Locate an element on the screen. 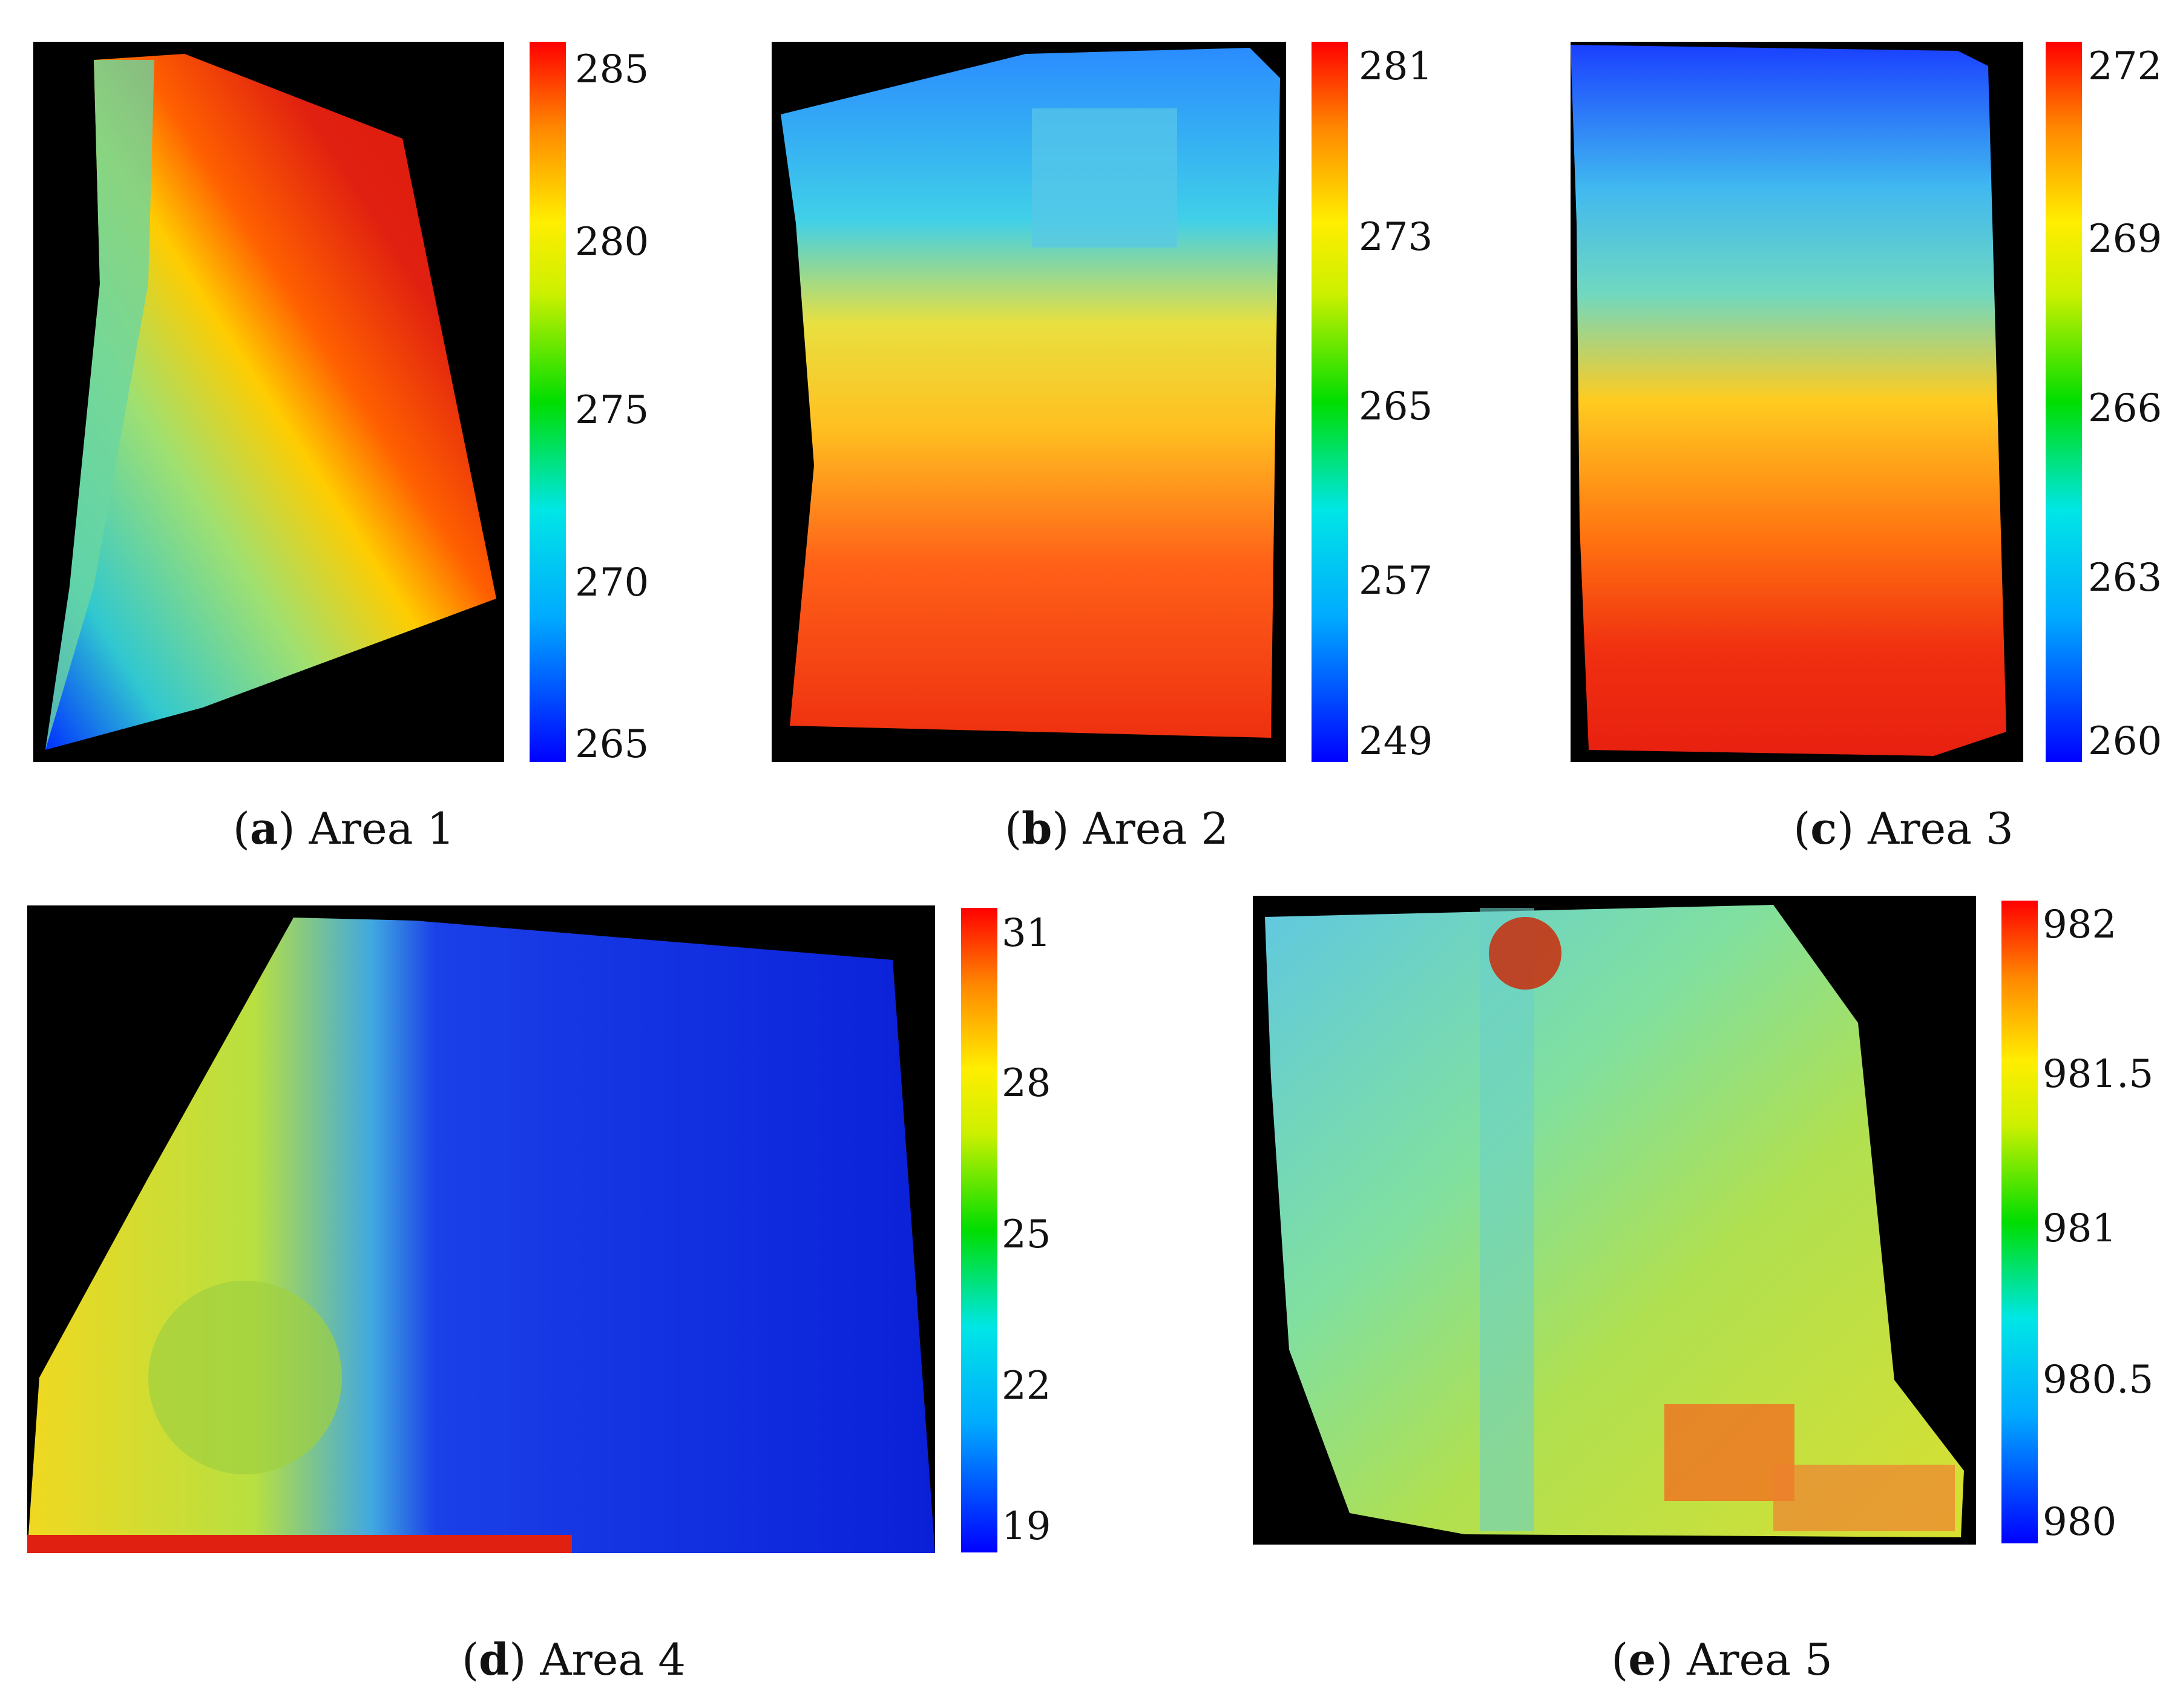 The height and width of the screenshot is (1708, 2180). tick-label: 281 is located at coordinates (1396, 66).